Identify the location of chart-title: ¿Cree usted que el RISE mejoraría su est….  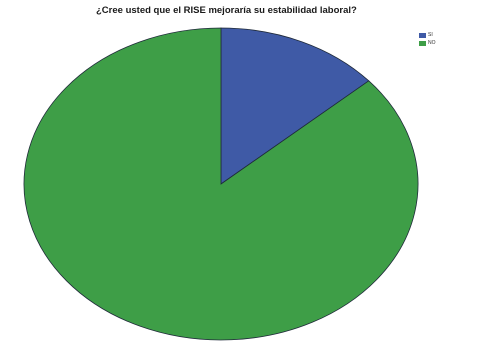
(226, 10).